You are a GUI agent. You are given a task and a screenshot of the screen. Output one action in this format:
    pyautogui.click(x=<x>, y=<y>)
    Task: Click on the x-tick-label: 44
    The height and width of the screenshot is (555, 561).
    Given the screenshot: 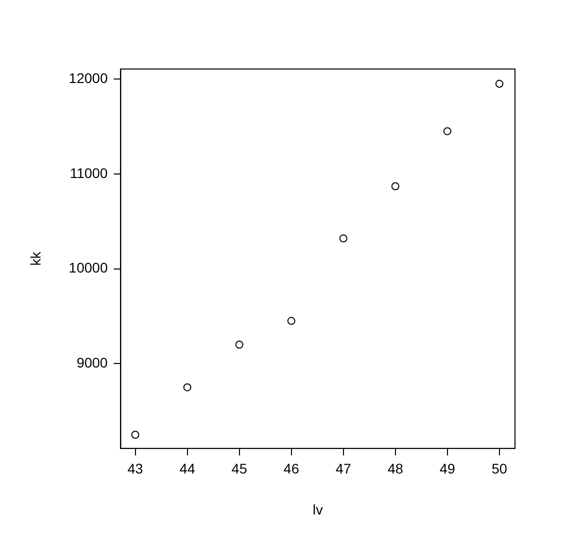 What is the action you would take?
    pyautogui.click(x=188, y=468)
    